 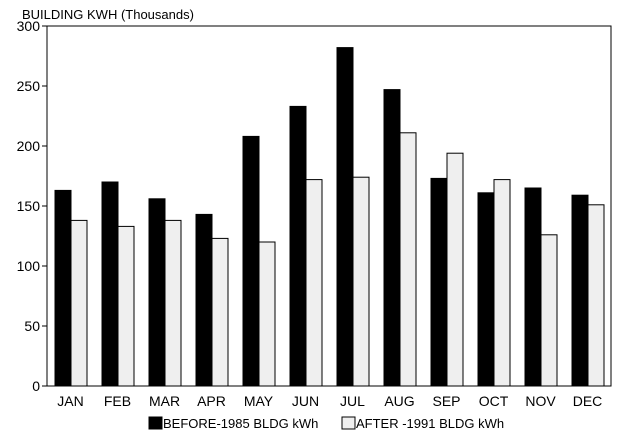 I want to click on bar-after-nov, so click(x=549, y=310).